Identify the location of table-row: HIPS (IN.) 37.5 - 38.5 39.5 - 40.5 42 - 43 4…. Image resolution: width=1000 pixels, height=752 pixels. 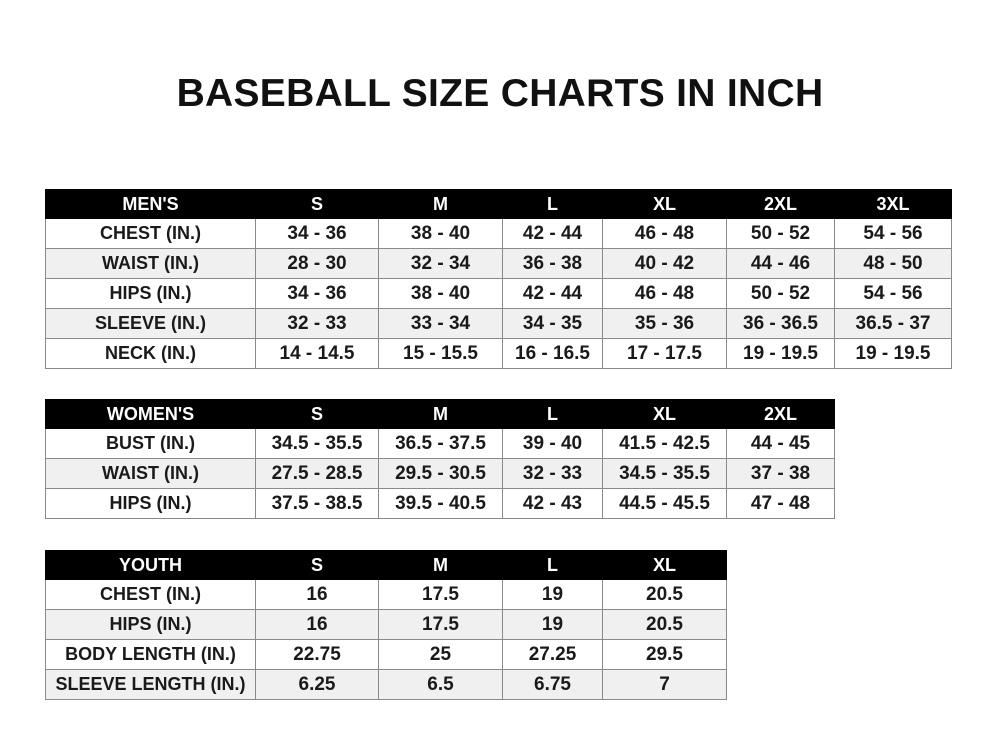
(440, 503).